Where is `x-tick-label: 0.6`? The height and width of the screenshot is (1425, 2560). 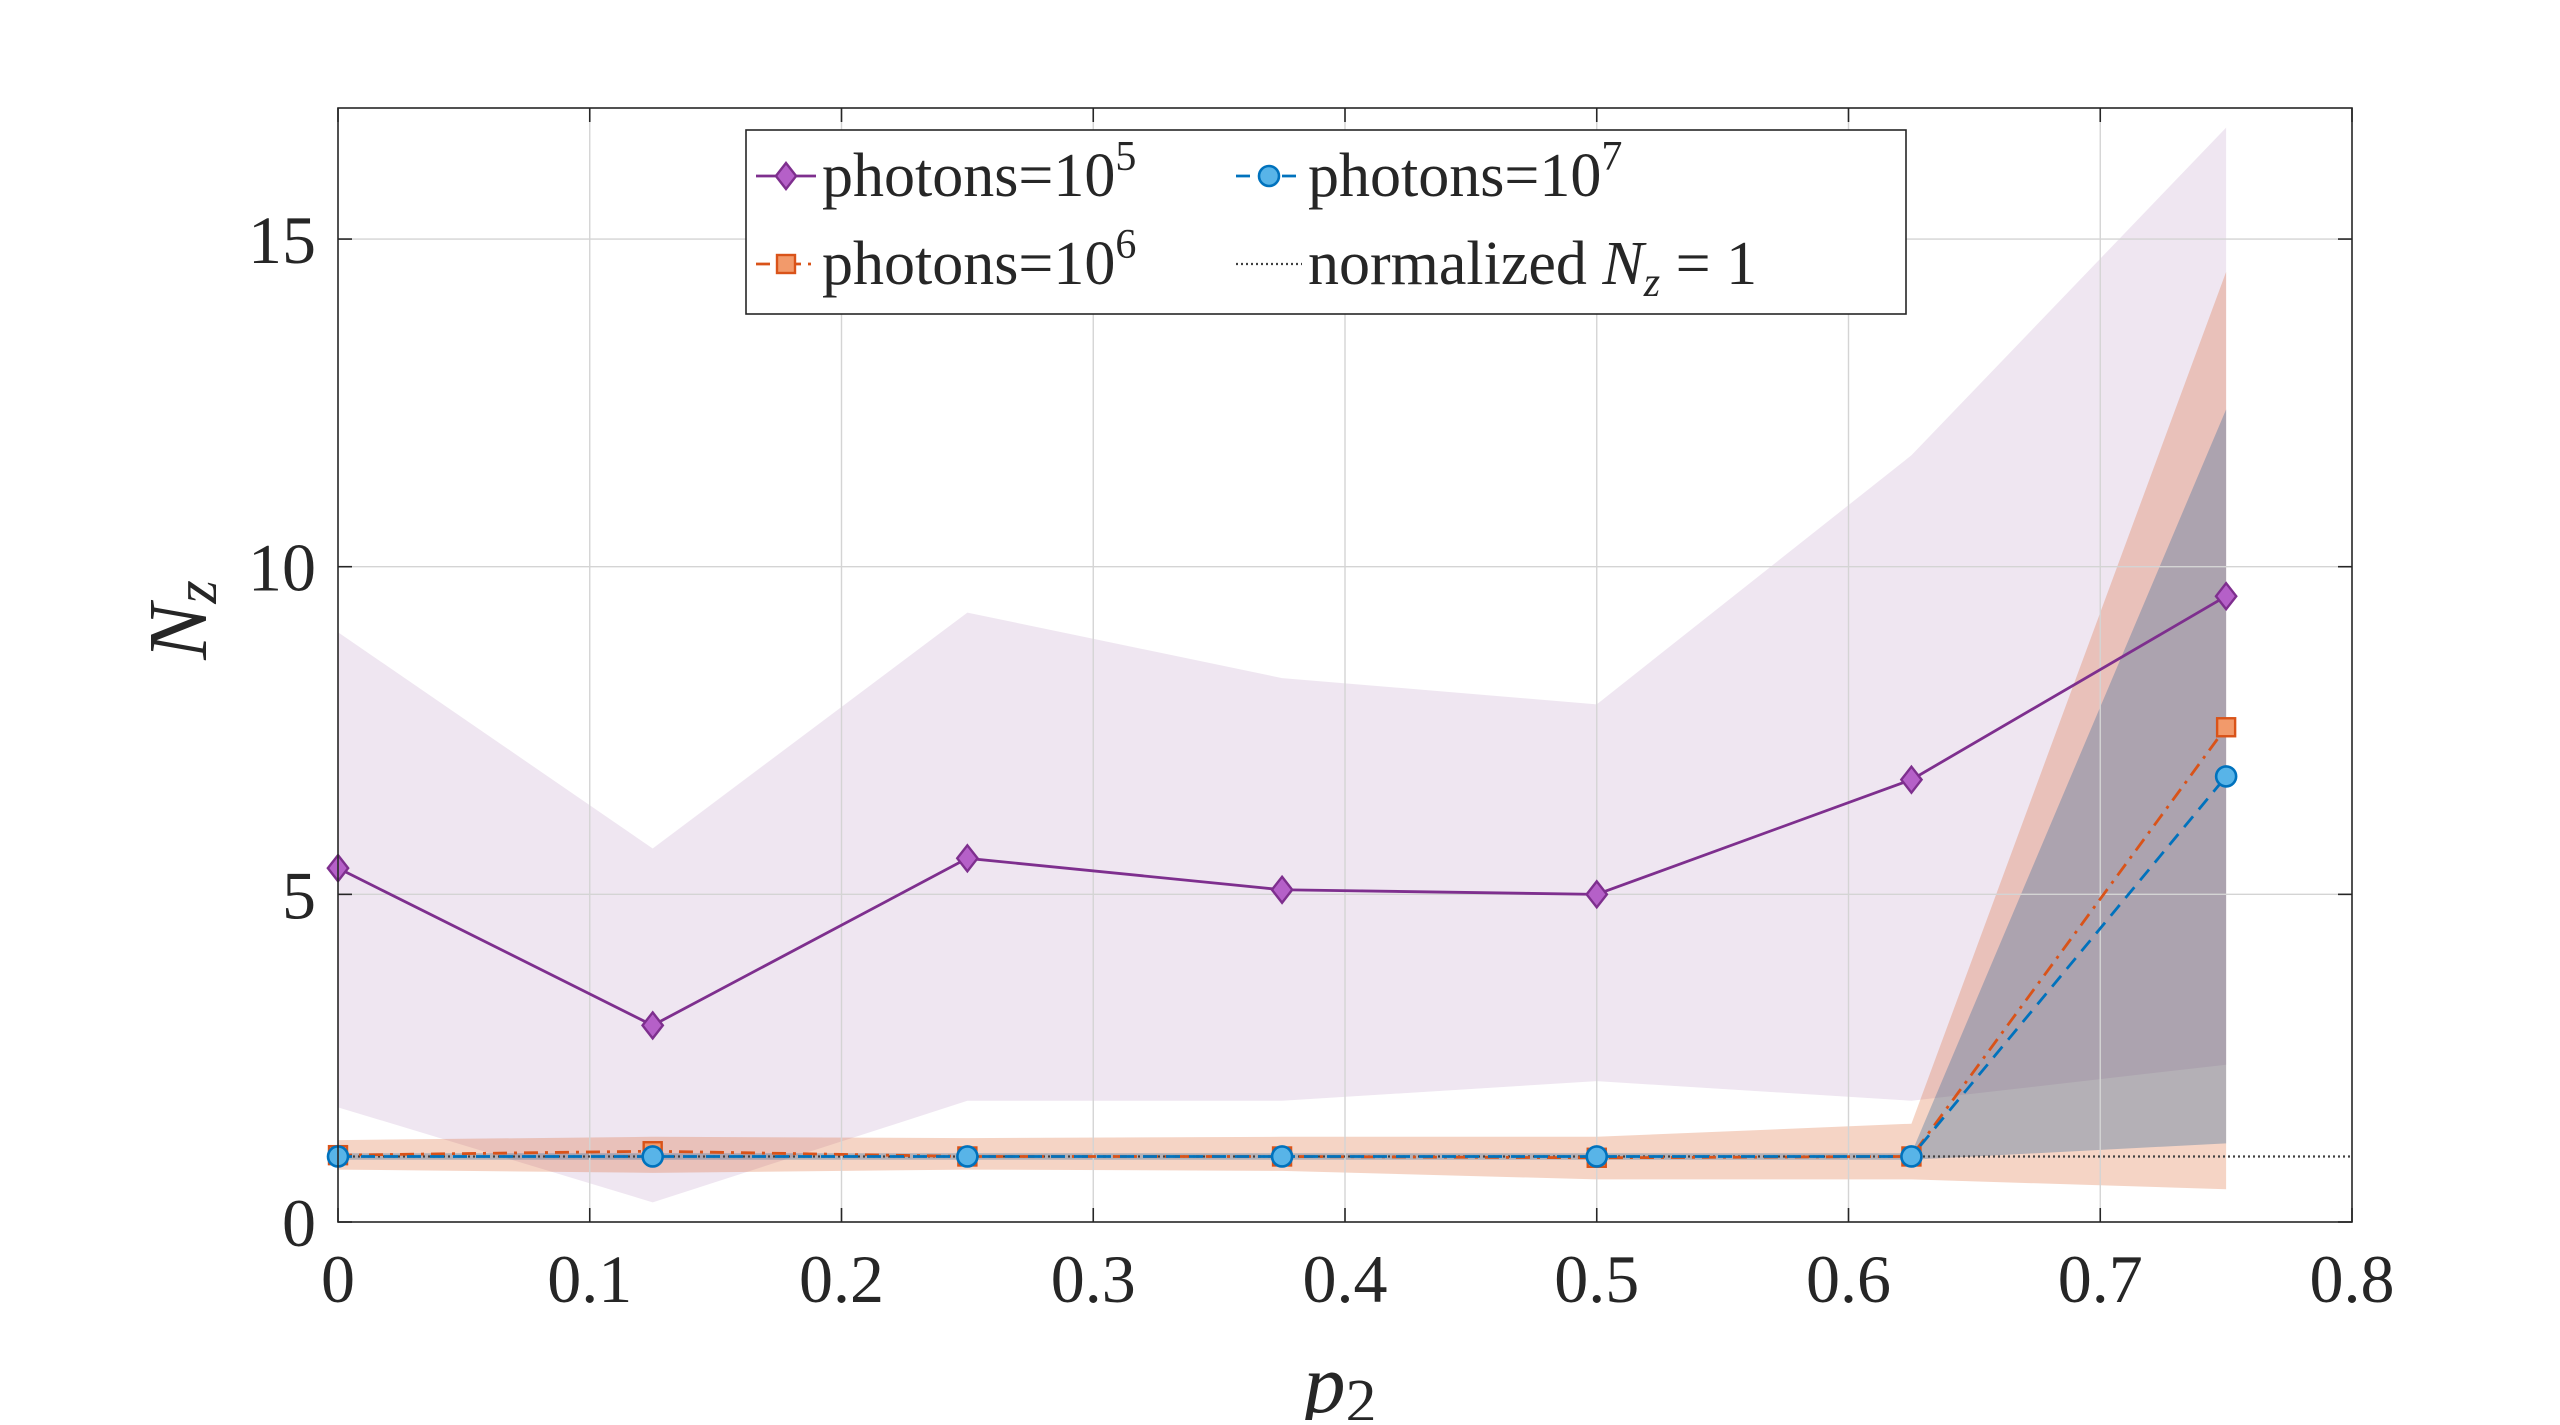 x-tick-label: 0.6 is located at coordinates (1848, 1279).